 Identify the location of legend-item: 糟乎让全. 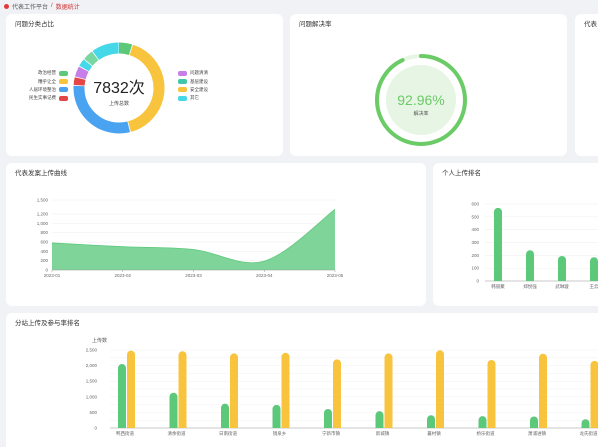
(39, 81).